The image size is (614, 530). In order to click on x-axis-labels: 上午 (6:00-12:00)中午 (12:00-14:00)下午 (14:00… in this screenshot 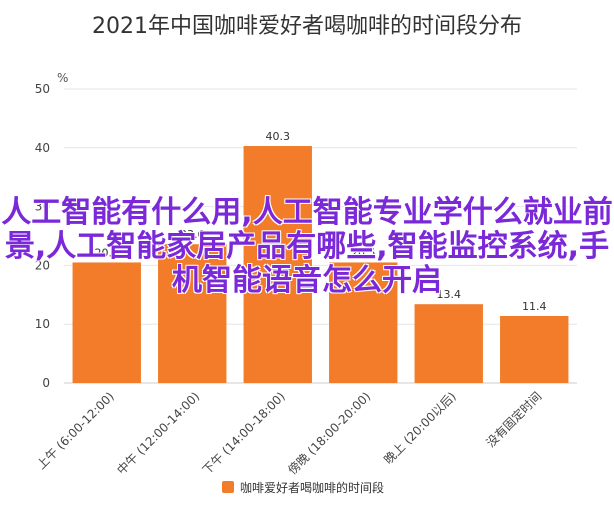, I will do `click(289, 433)`.